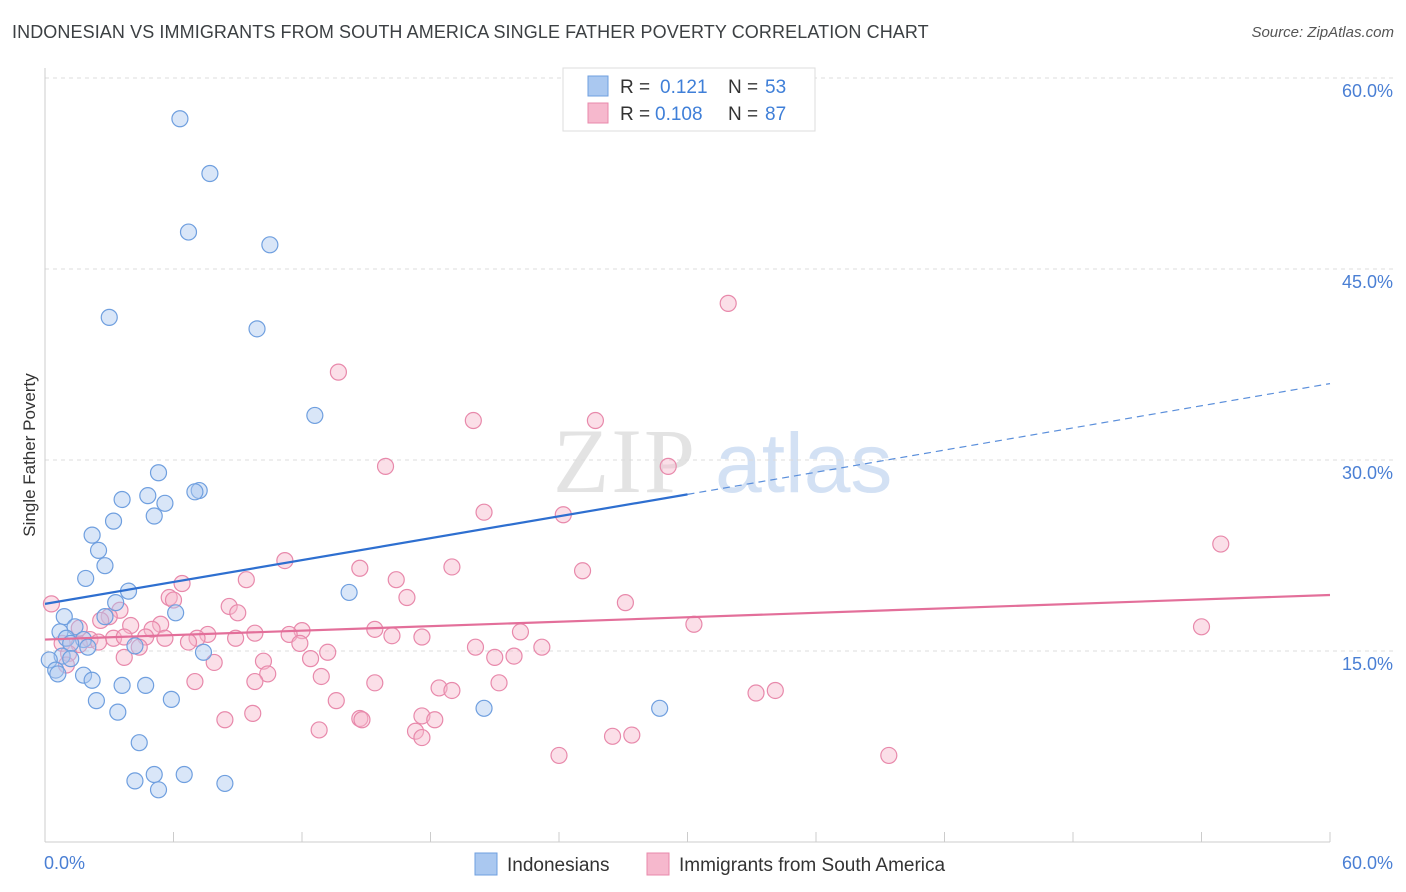  Describe the element at coordinates (1009, 439) in the screenshot. I see `trend-line-indonesians-extrapolated` at that location.